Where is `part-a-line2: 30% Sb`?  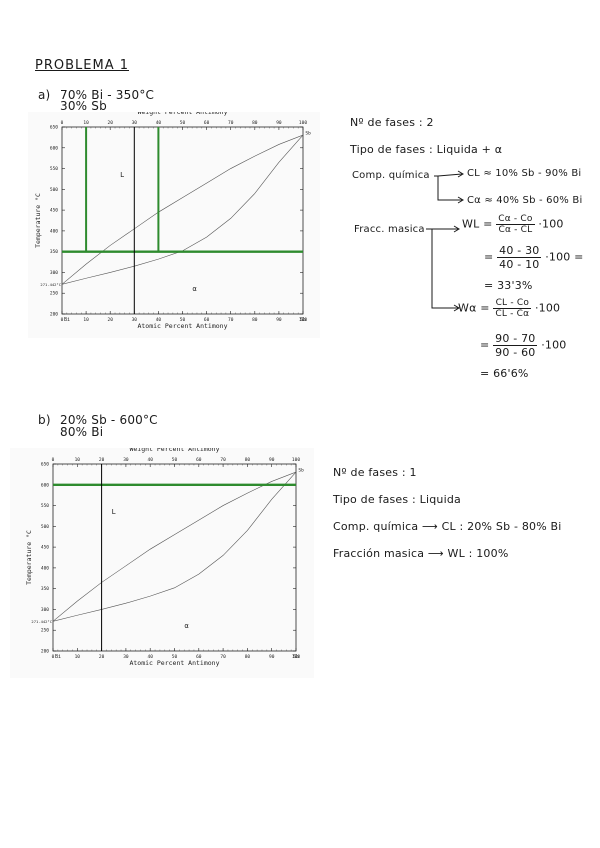
part-a-line2: 30% Sb is located at coordinates (83, 106).